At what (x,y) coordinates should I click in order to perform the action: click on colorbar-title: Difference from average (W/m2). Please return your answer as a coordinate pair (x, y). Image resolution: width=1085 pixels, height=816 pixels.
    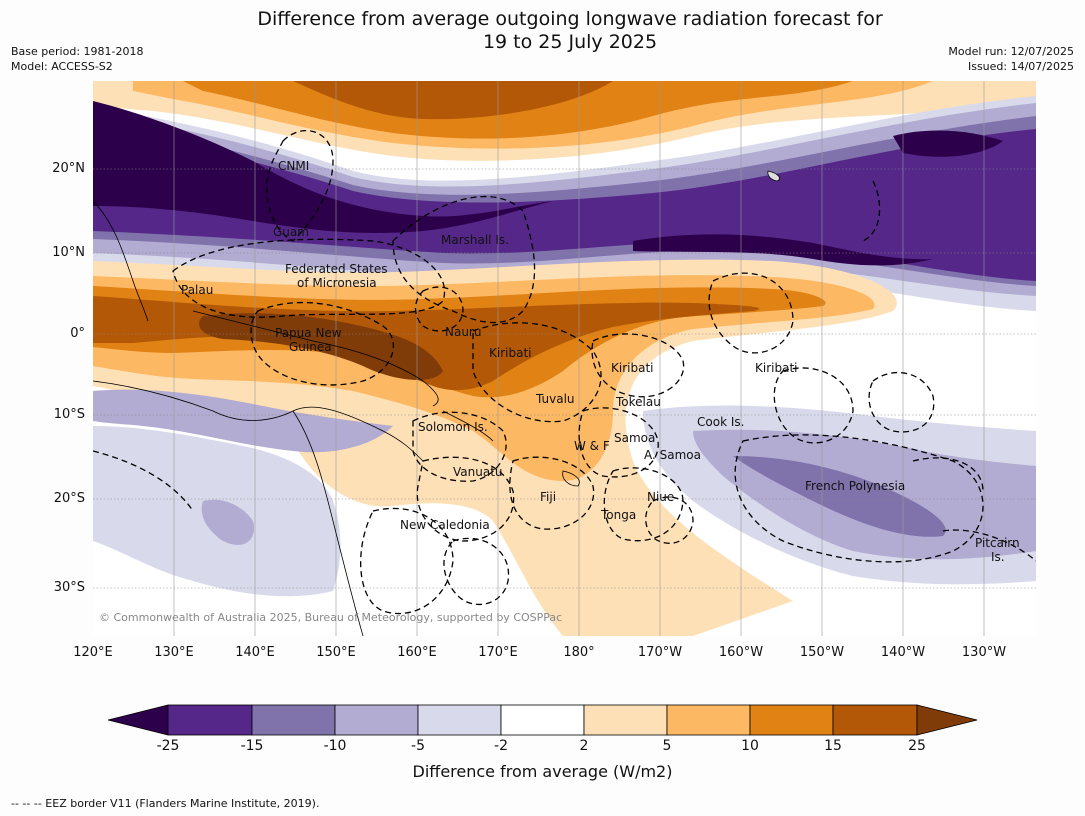
    Looking at the image, I should click on (542, 771).